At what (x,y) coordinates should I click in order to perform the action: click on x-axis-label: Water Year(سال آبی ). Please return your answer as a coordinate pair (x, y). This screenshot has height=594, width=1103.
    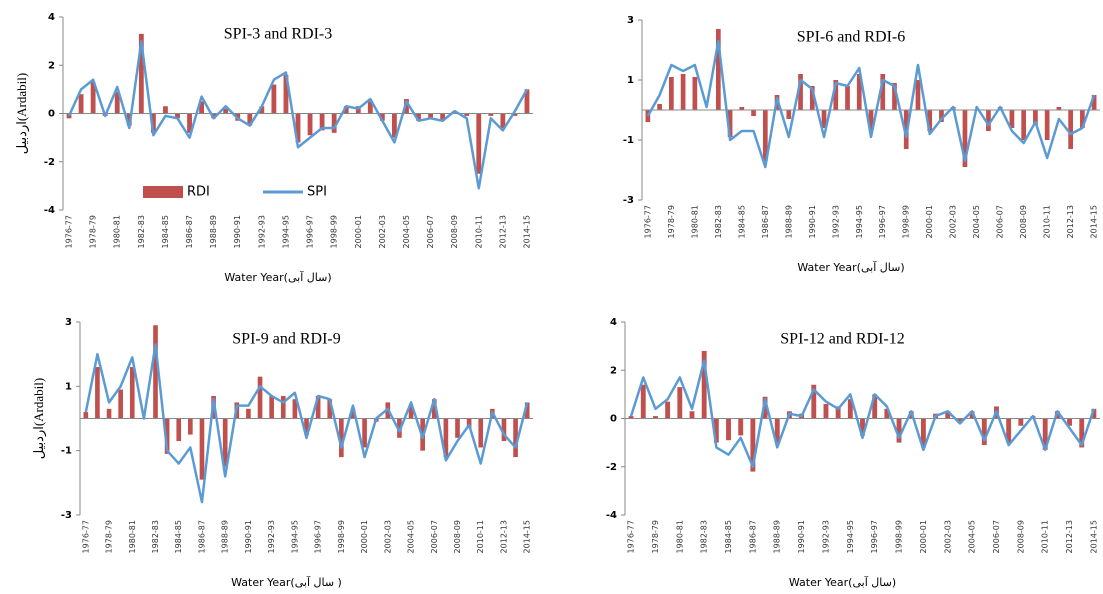
    Looking at the image, I should click on (286, 582).